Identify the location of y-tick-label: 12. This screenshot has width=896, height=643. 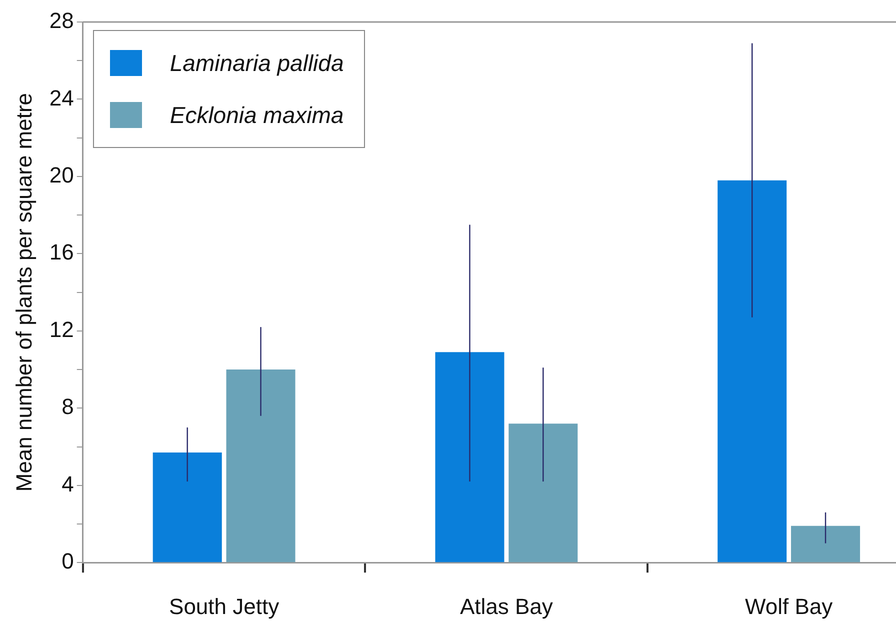
(61, 329).